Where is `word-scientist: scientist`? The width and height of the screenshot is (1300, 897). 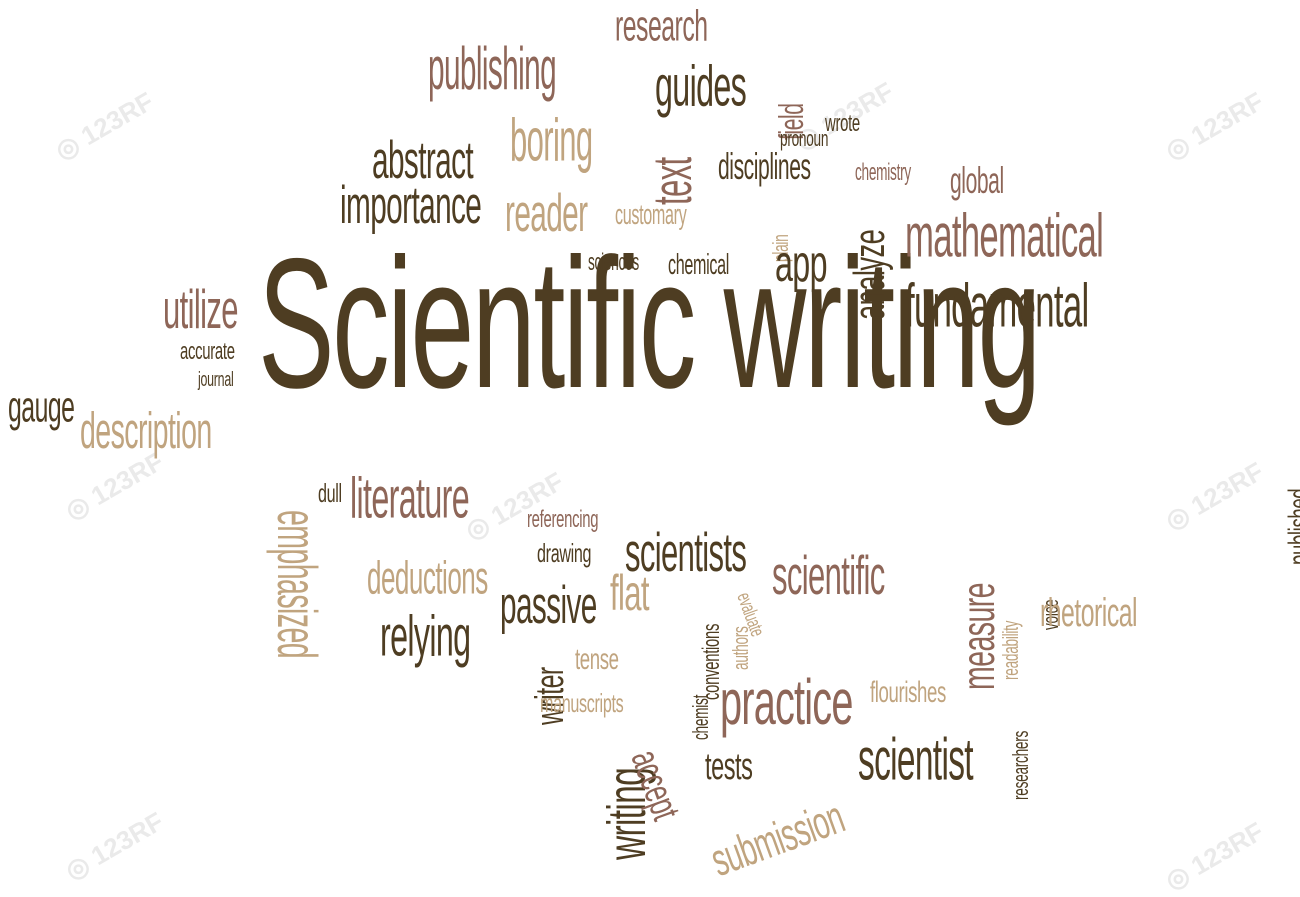
word-scientist: scientist is located at coordinates (916, 759).